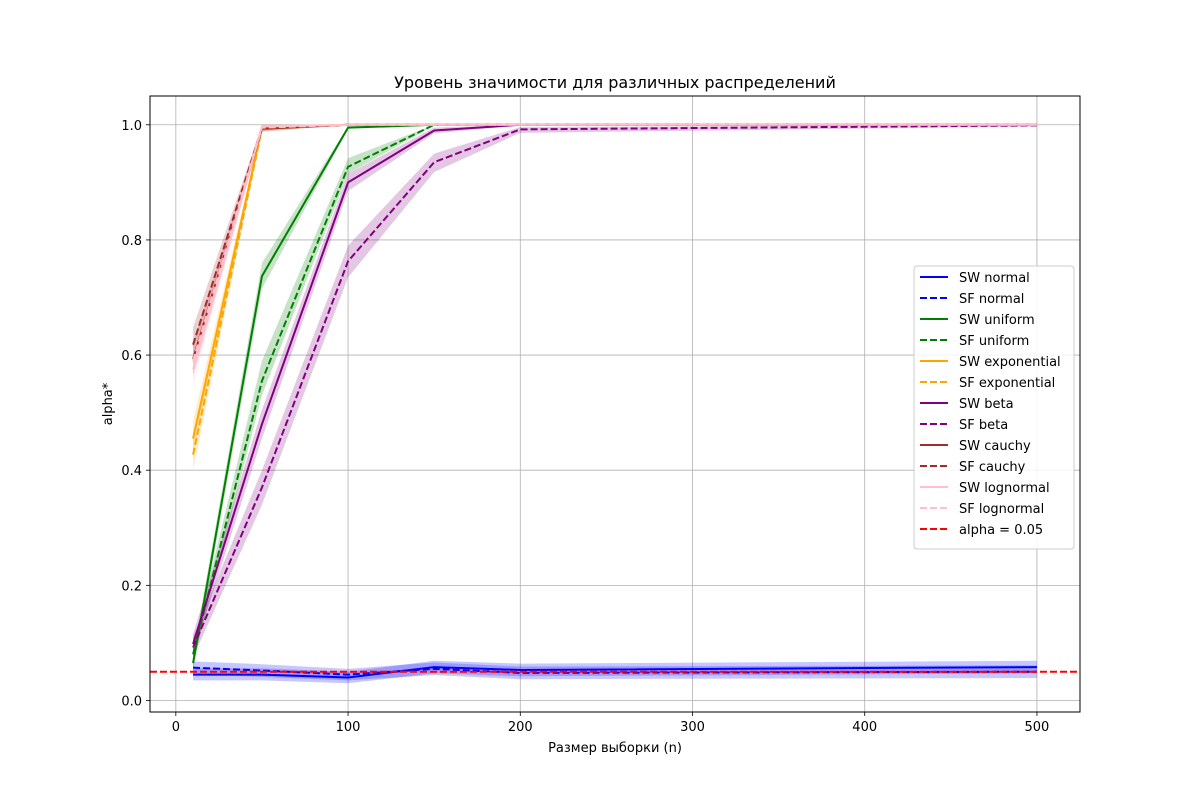 The image size is (1200, 800). Describe the element at coordinates (348, 727) in the screenshot. I see `x-tick-label: 100` at that location.